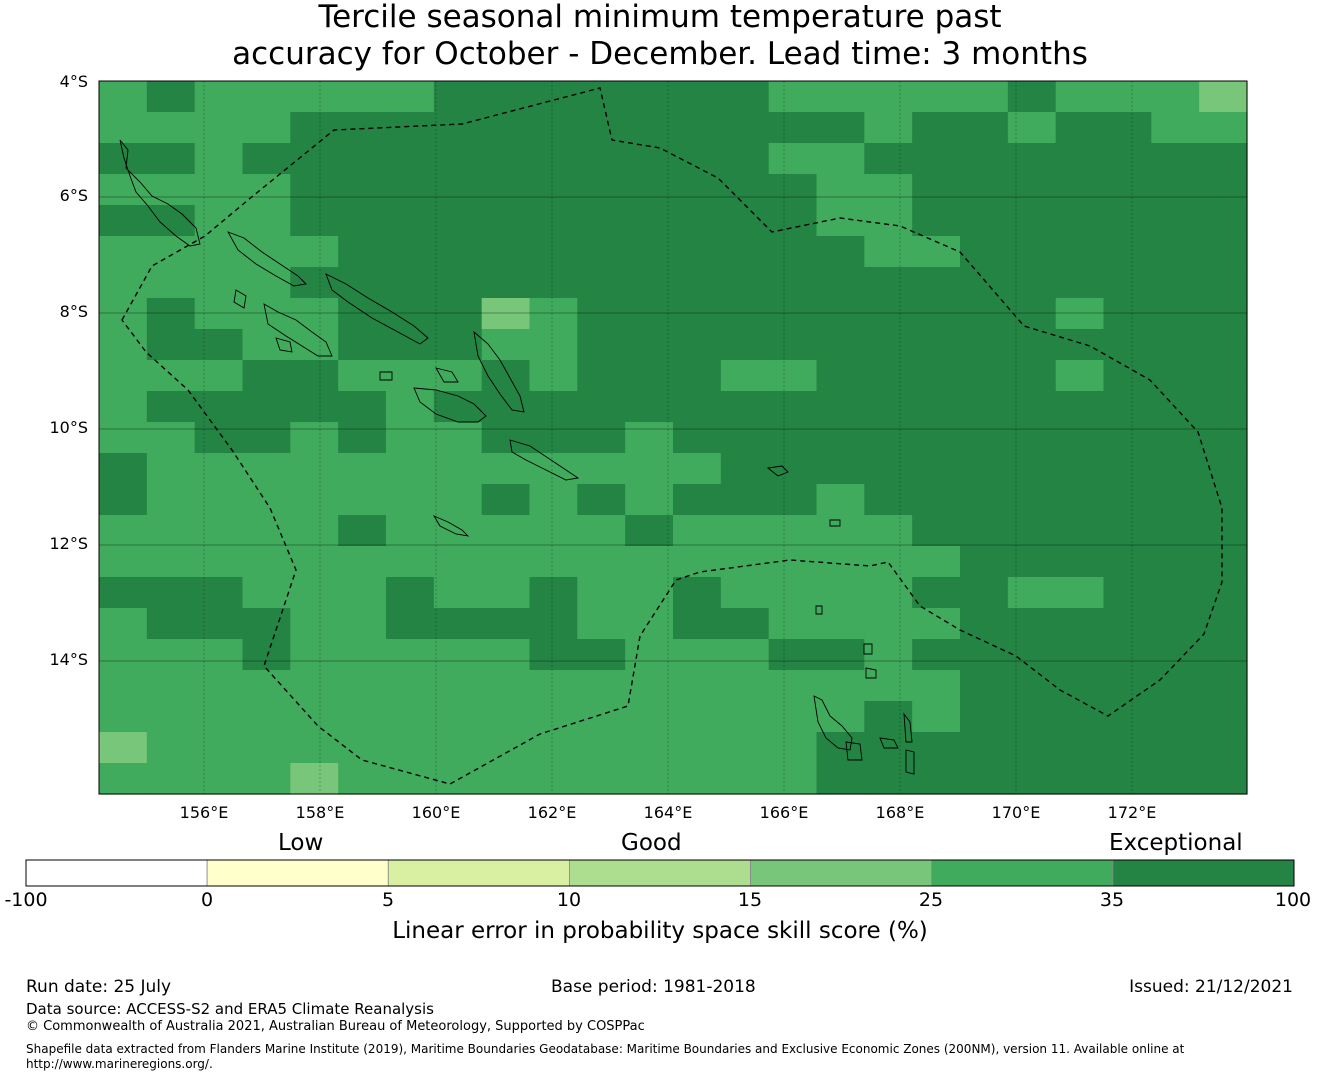  What do you see at coordinates (301, 843) in the screenshot?
I see `category-low: Low` at bounding box center [301, 843].